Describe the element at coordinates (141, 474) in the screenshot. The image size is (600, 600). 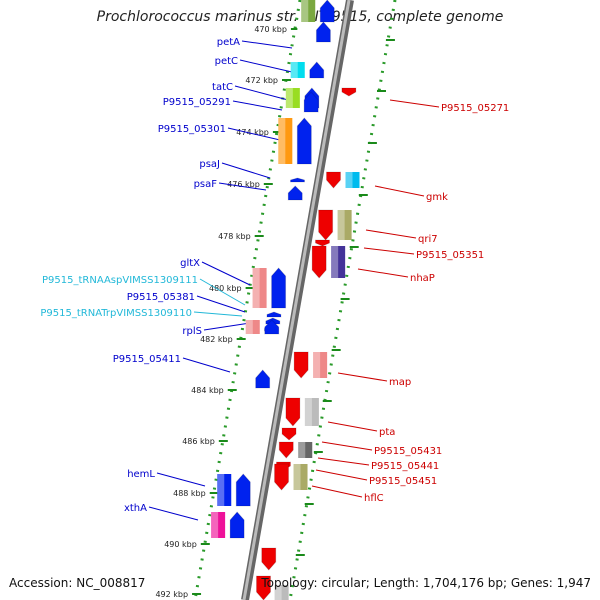
I see `gene-label: hemL` at that location.